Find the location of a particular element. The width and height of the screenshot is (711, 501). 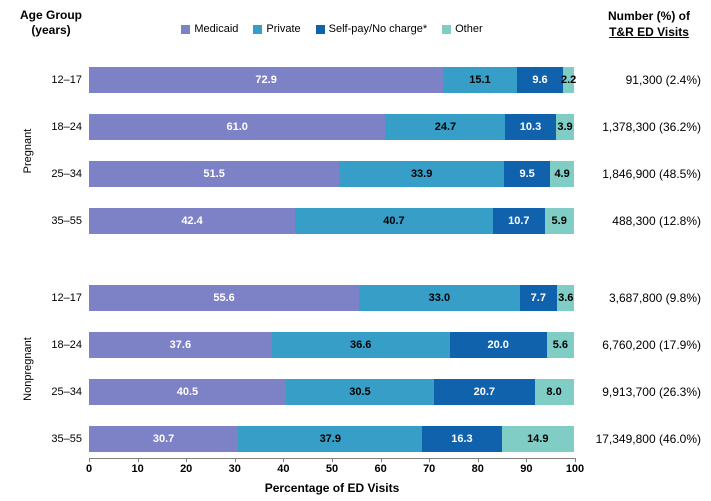

bar-row-nonpregnant-18-24: 18–24 37.6 36.6 20.0 5.6 6,760,200 (17.9%) is located at coordinates (355, 345).